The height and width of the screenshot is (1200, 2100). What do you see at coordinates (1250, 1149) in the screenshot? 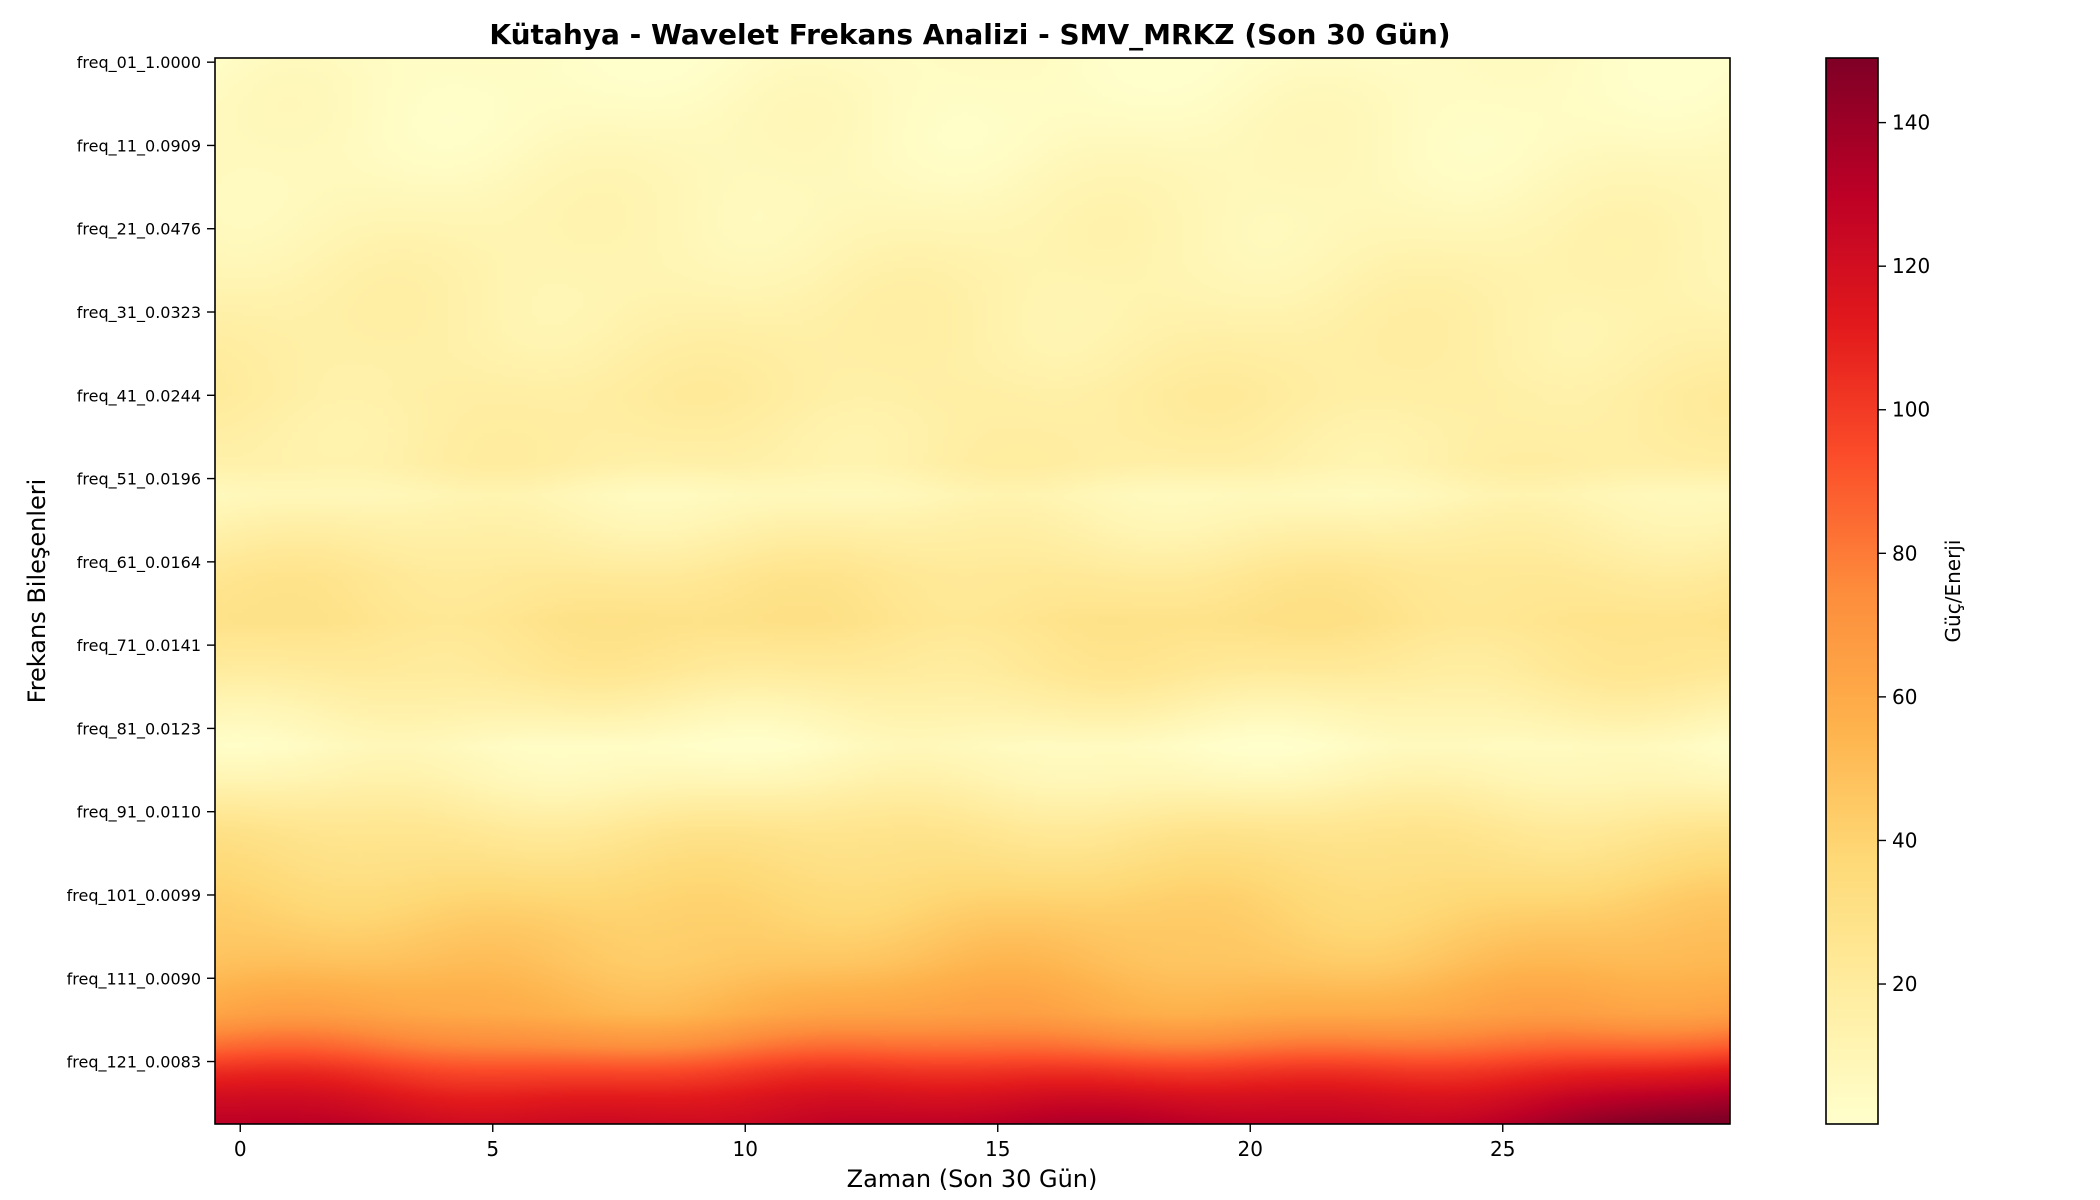
I see `x-tick-label: 20` at bounding box center [1250, 1149].